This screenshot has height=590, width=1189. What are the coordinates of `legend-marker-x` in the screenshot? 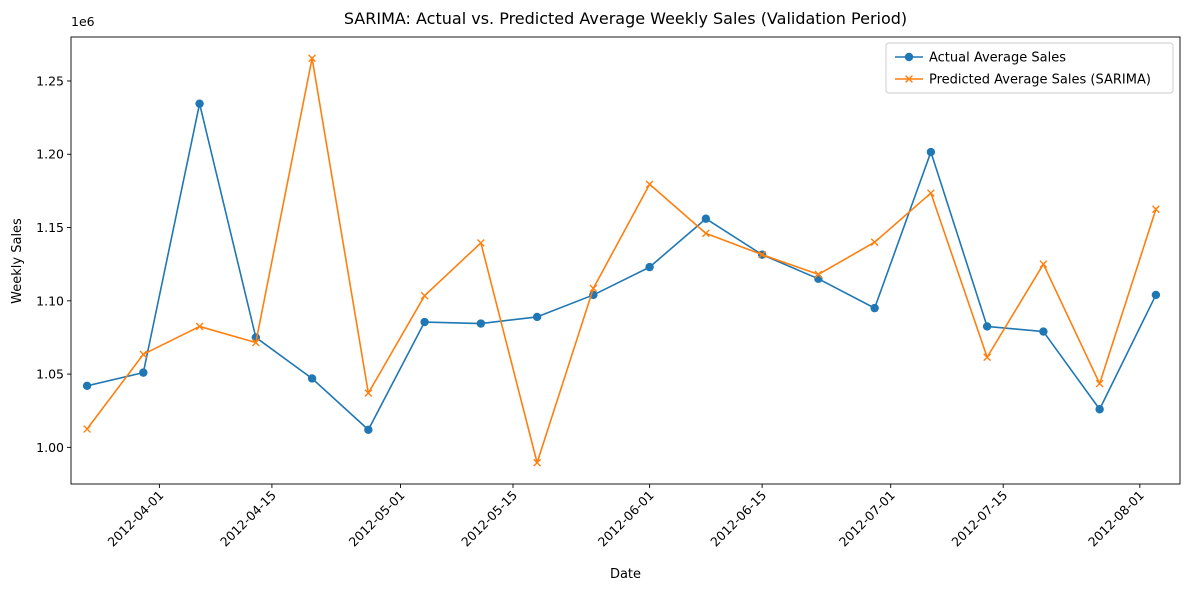 It's located at (909, 79).